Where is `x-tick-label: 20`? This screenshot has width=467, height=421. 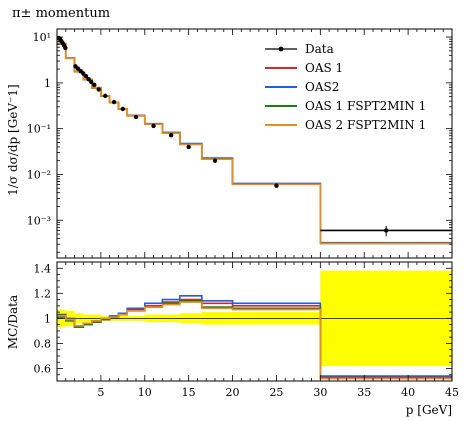
x-tick-label: 20 is located at coordinates (233, 392).